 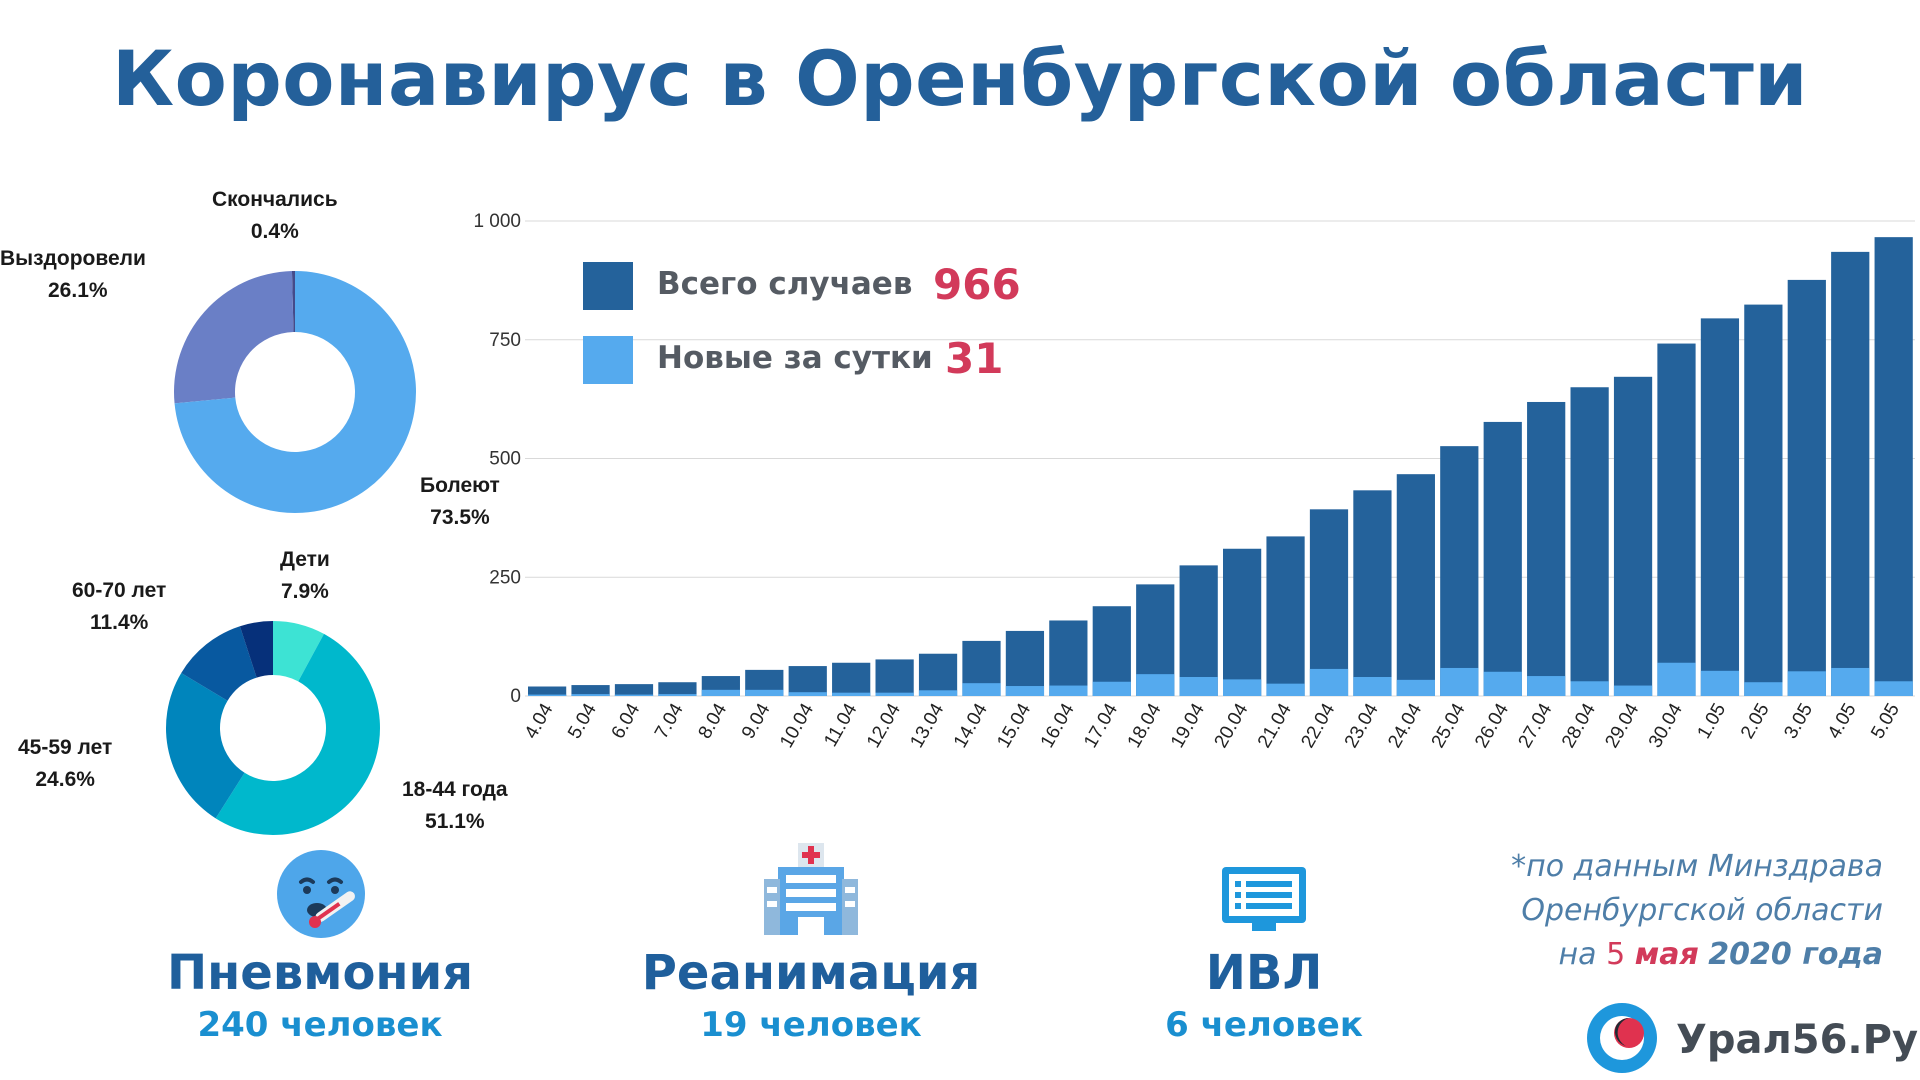 I want to click on source-line3: на 5 мая 2020 года, so click(x=1697, y=955).